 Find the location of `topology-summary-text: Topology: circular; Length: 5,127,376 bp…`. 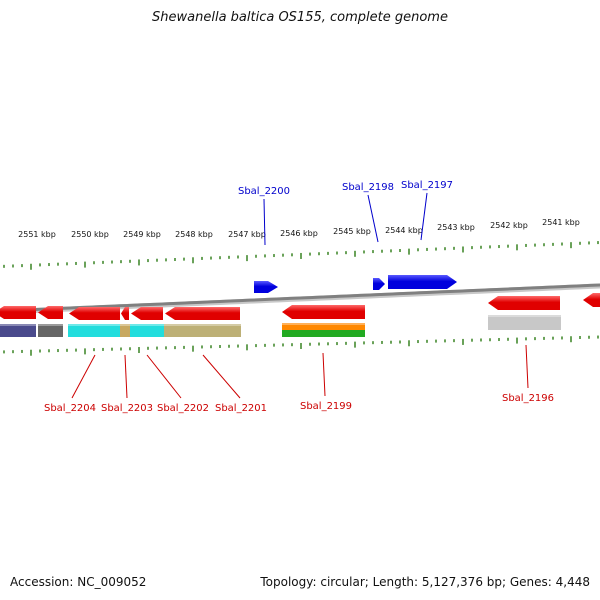

topology-summary-text: Topology: circular; Length: 5,127,376 bp… is located at coordinates (425, 582).